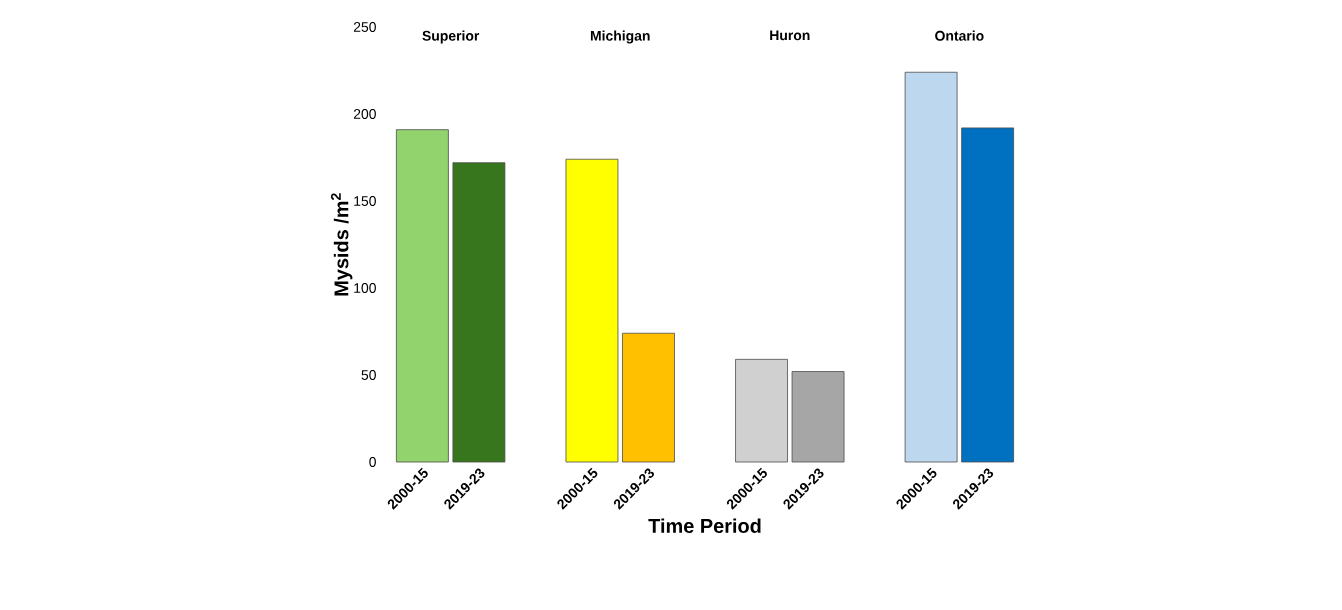 The image size is (1342, 610). I want to click on annotation: Superior, so click(451, 37).